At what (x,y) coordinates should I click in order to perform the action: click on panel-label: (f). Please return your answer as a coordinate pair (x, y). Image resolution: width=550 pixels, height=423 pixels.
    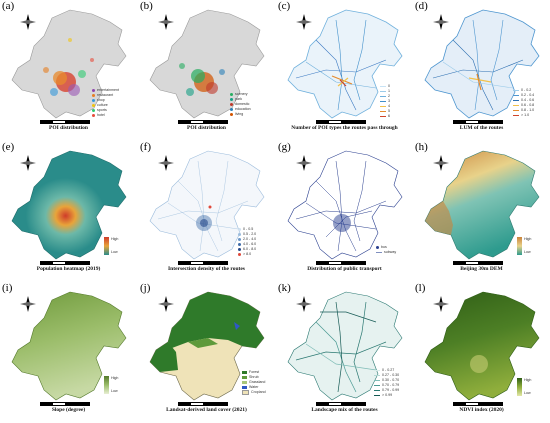
    Looking at the image, I should click on (145, 147).